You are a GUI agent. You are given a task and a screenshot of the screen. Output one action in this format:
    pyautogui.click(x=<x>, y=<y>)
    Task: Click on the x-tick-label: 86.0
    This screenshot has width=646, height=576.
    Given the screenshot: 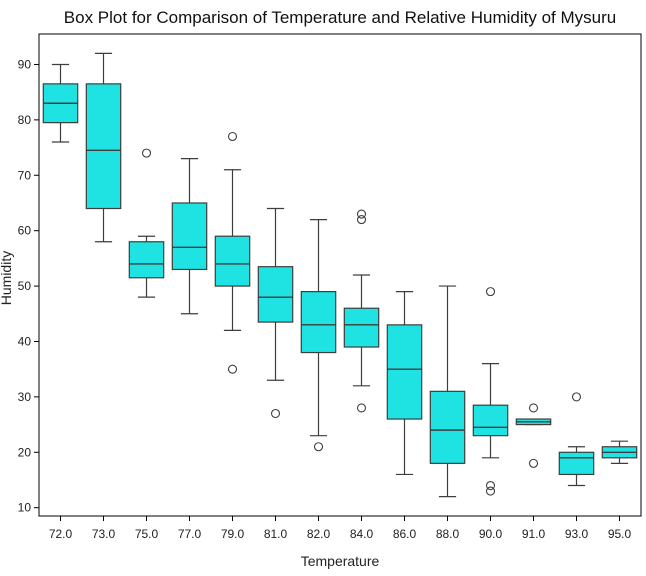 What is the action you would take?
    pyautogui.click(x=405, y=534)
    